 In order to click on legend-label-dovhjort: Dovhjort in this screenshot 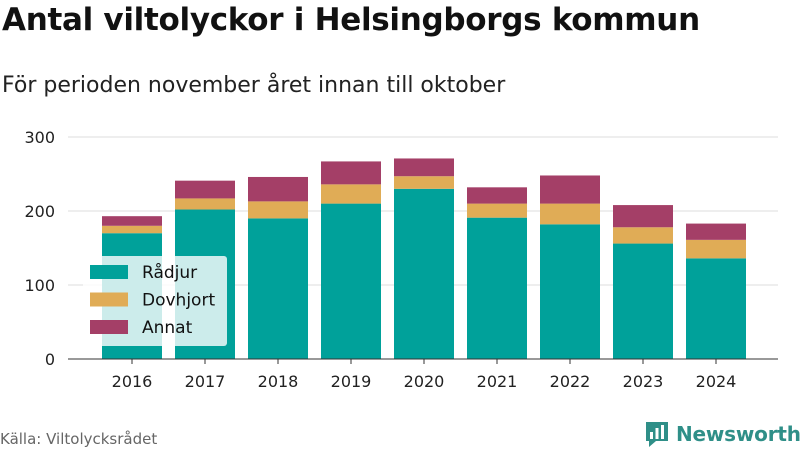, I will do `click(178, 301)`.